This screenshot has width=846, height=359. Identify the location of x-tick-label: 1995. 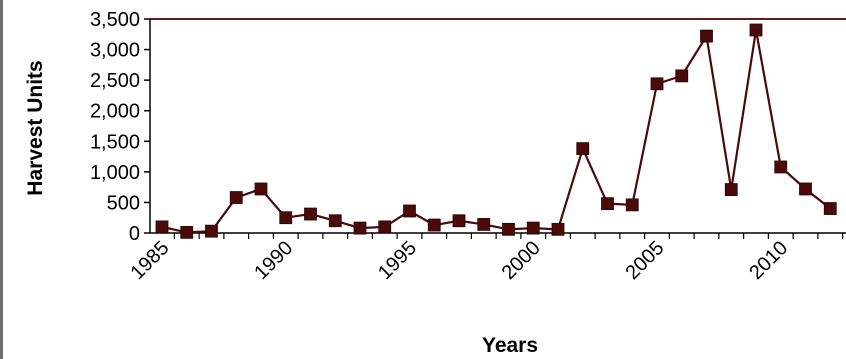
(397, 260).